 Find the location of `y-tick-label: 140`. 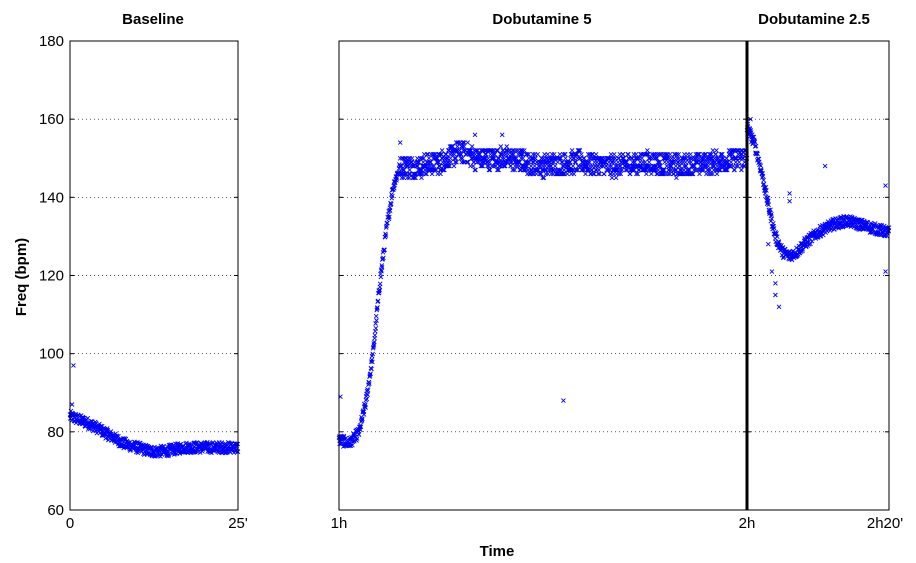

y-tick-label: 140 is located at coordinates (51, 197).